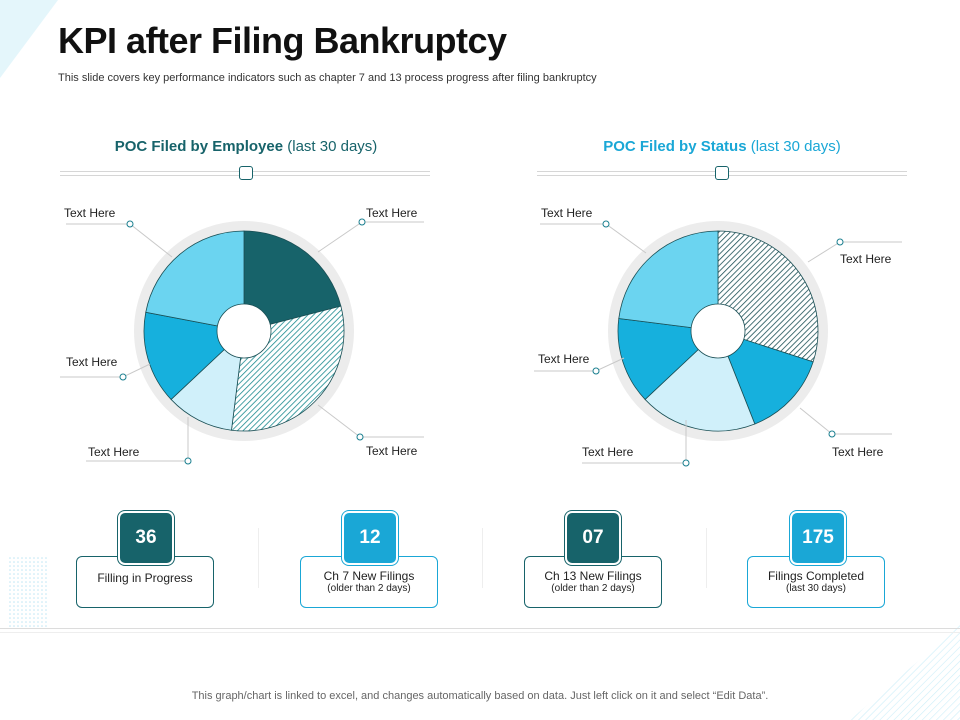 Image resolution: width=960 pixels, height=720 pixels. What do you see at coordinates (675, 146) in the screenshot?
I see `chart-title-status-bold: POC Filed by Status` at bounding box center [675, 146].